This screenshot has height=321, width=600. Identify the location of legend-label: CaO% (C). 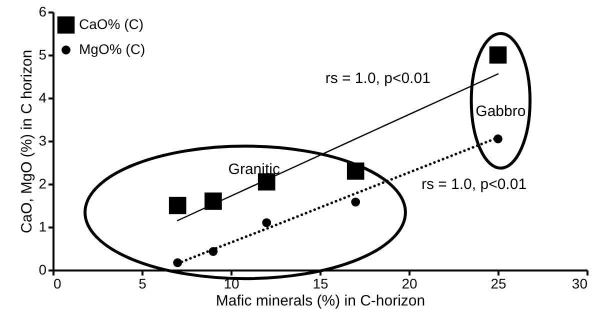
(111, 24).